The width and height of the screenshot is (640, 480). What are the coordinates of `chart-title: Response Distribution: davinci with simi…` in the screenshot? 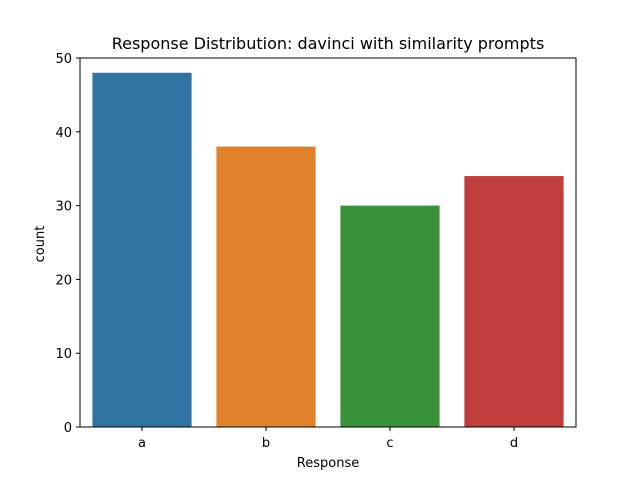 It's located at (328, 43).